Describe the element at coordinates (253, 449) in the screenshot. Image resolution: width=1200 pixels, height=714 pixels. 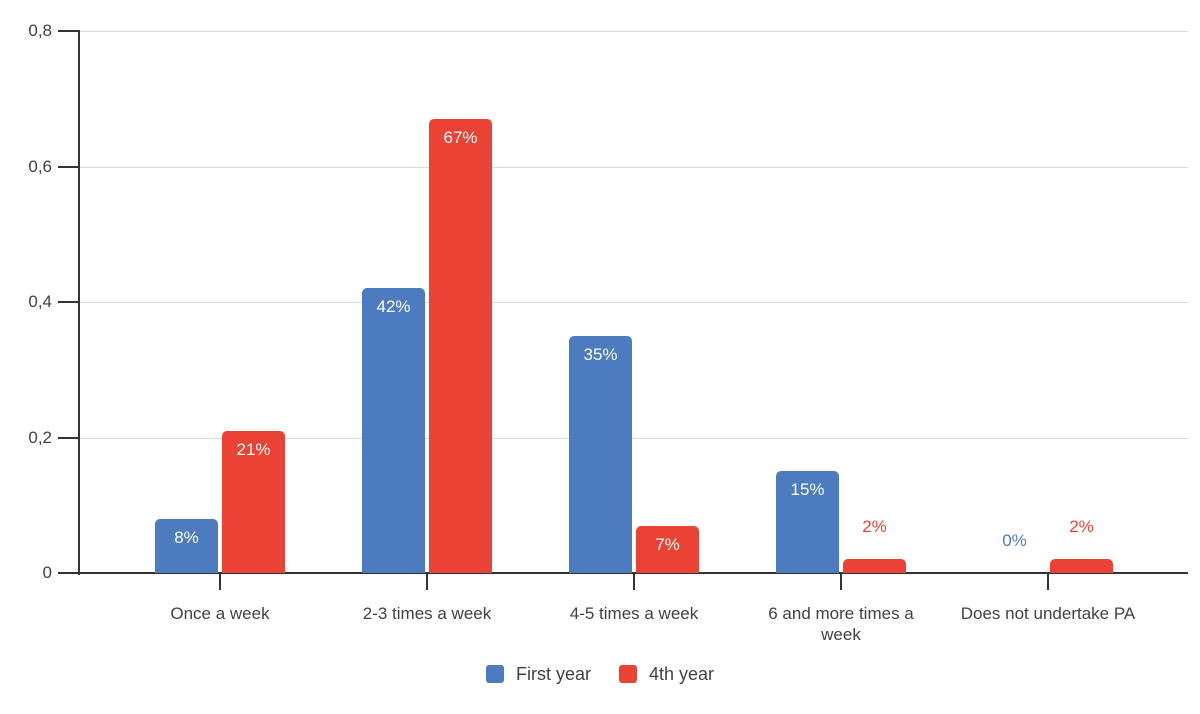
I see `bar-value-label: 21%` at that location.